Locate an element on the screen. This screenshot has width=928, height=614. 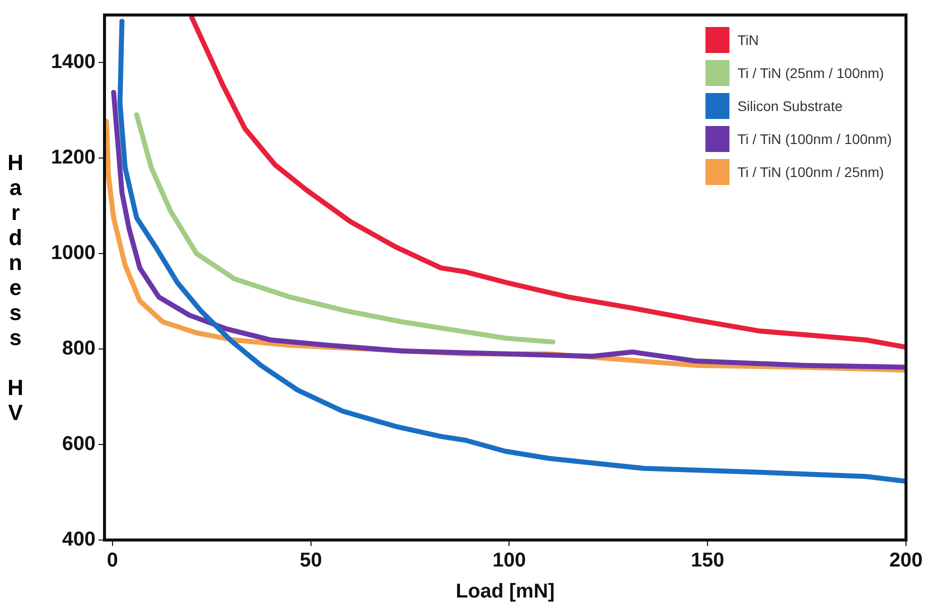
y-tick-label: 1000 is located at coordinates (73, 253).